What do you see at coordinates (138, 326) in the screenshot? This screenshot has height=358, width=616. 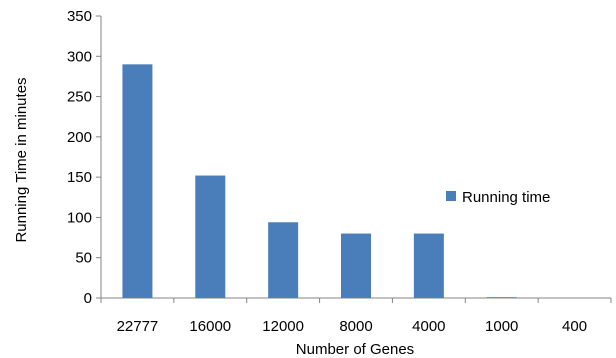 I see `x-tick-label: 22777` at bounding box center [138, 326].